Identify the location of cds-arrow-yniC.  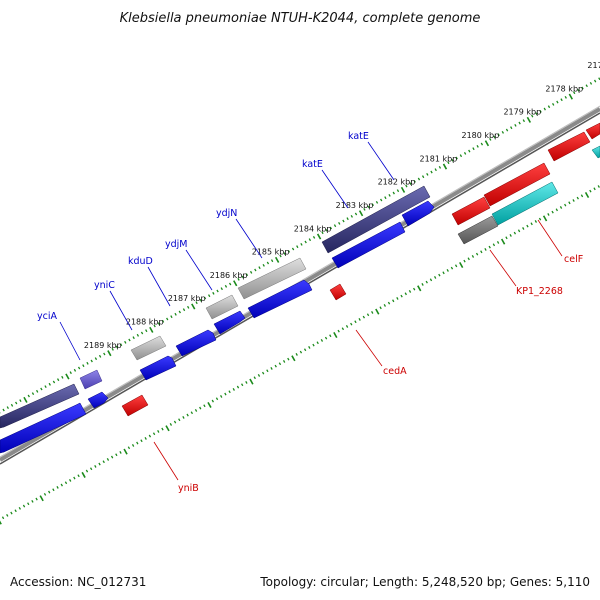
(98, 400).